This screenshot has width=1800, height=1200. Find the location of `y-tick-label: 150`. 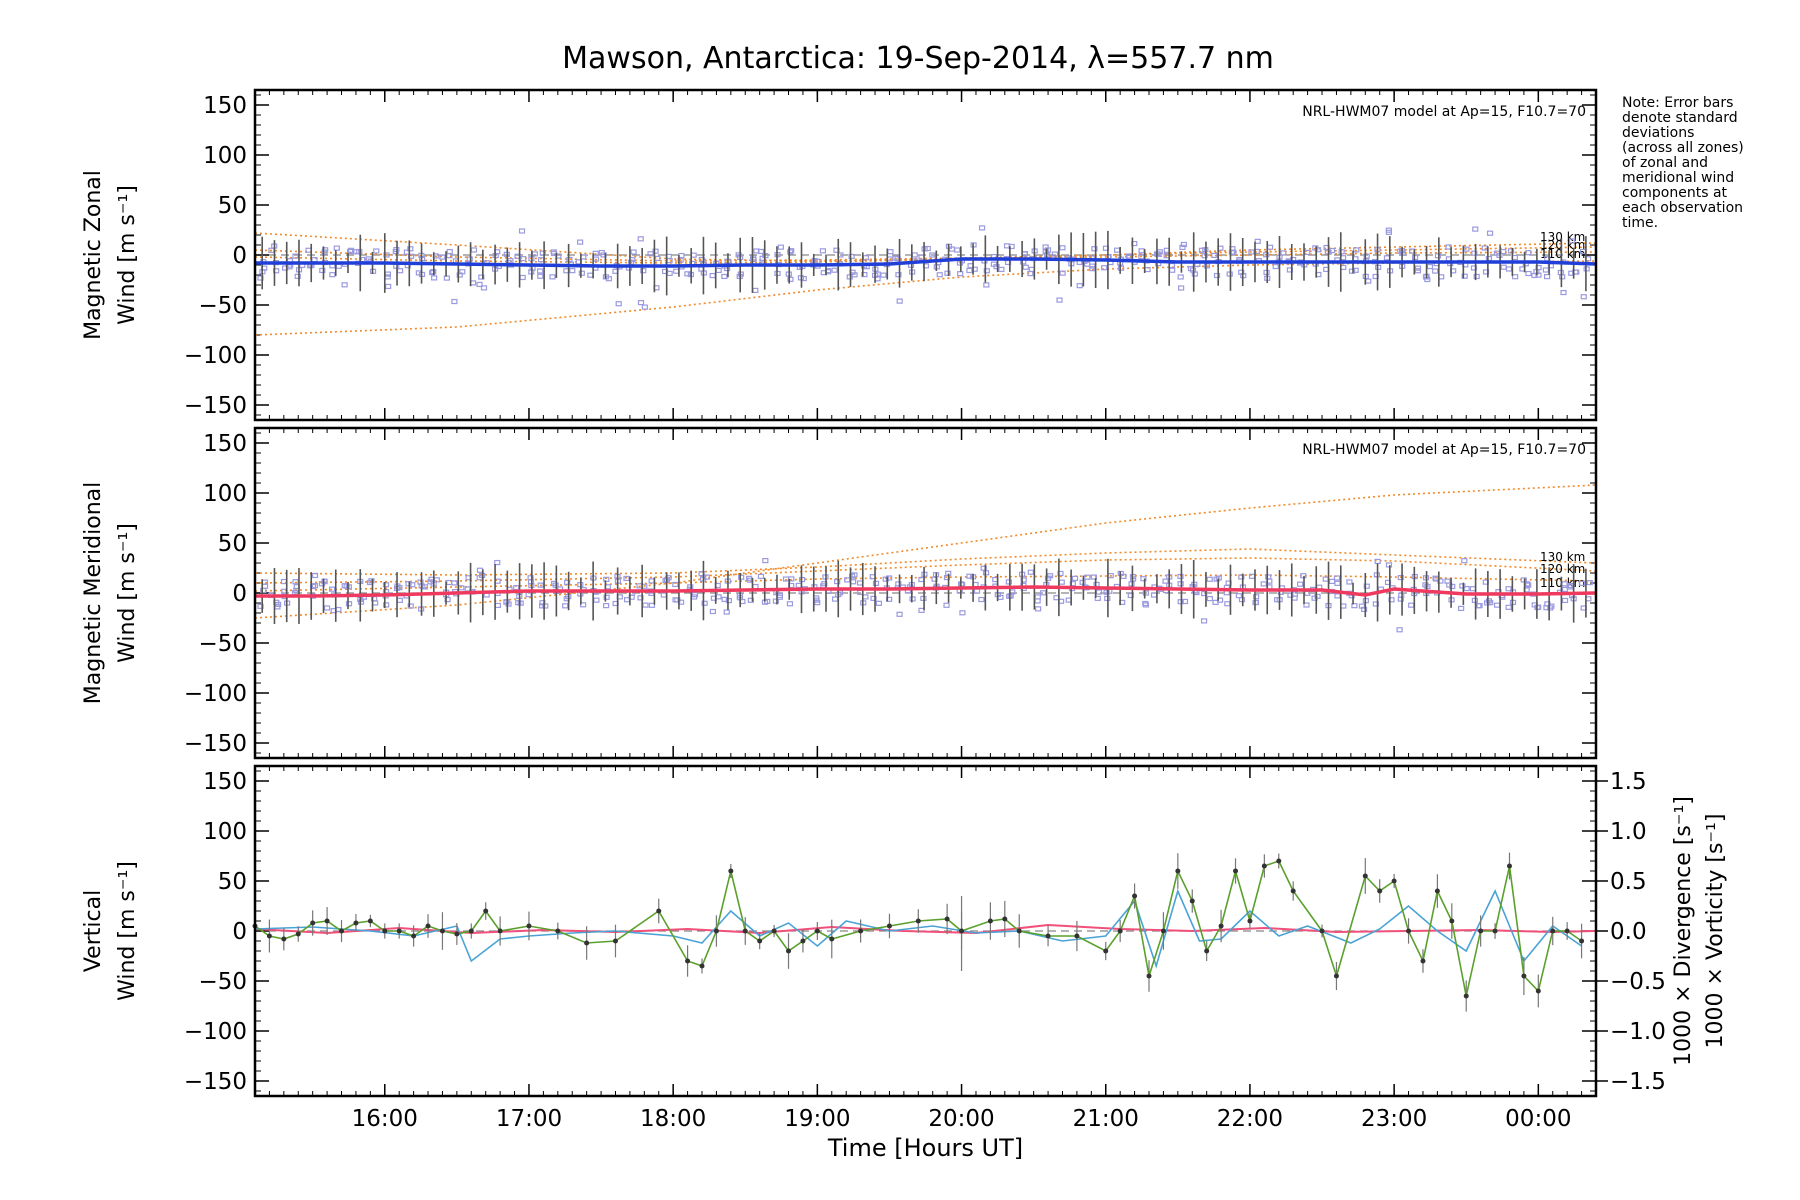

y-tick-label: 150 is located at coordinates (225, 106).